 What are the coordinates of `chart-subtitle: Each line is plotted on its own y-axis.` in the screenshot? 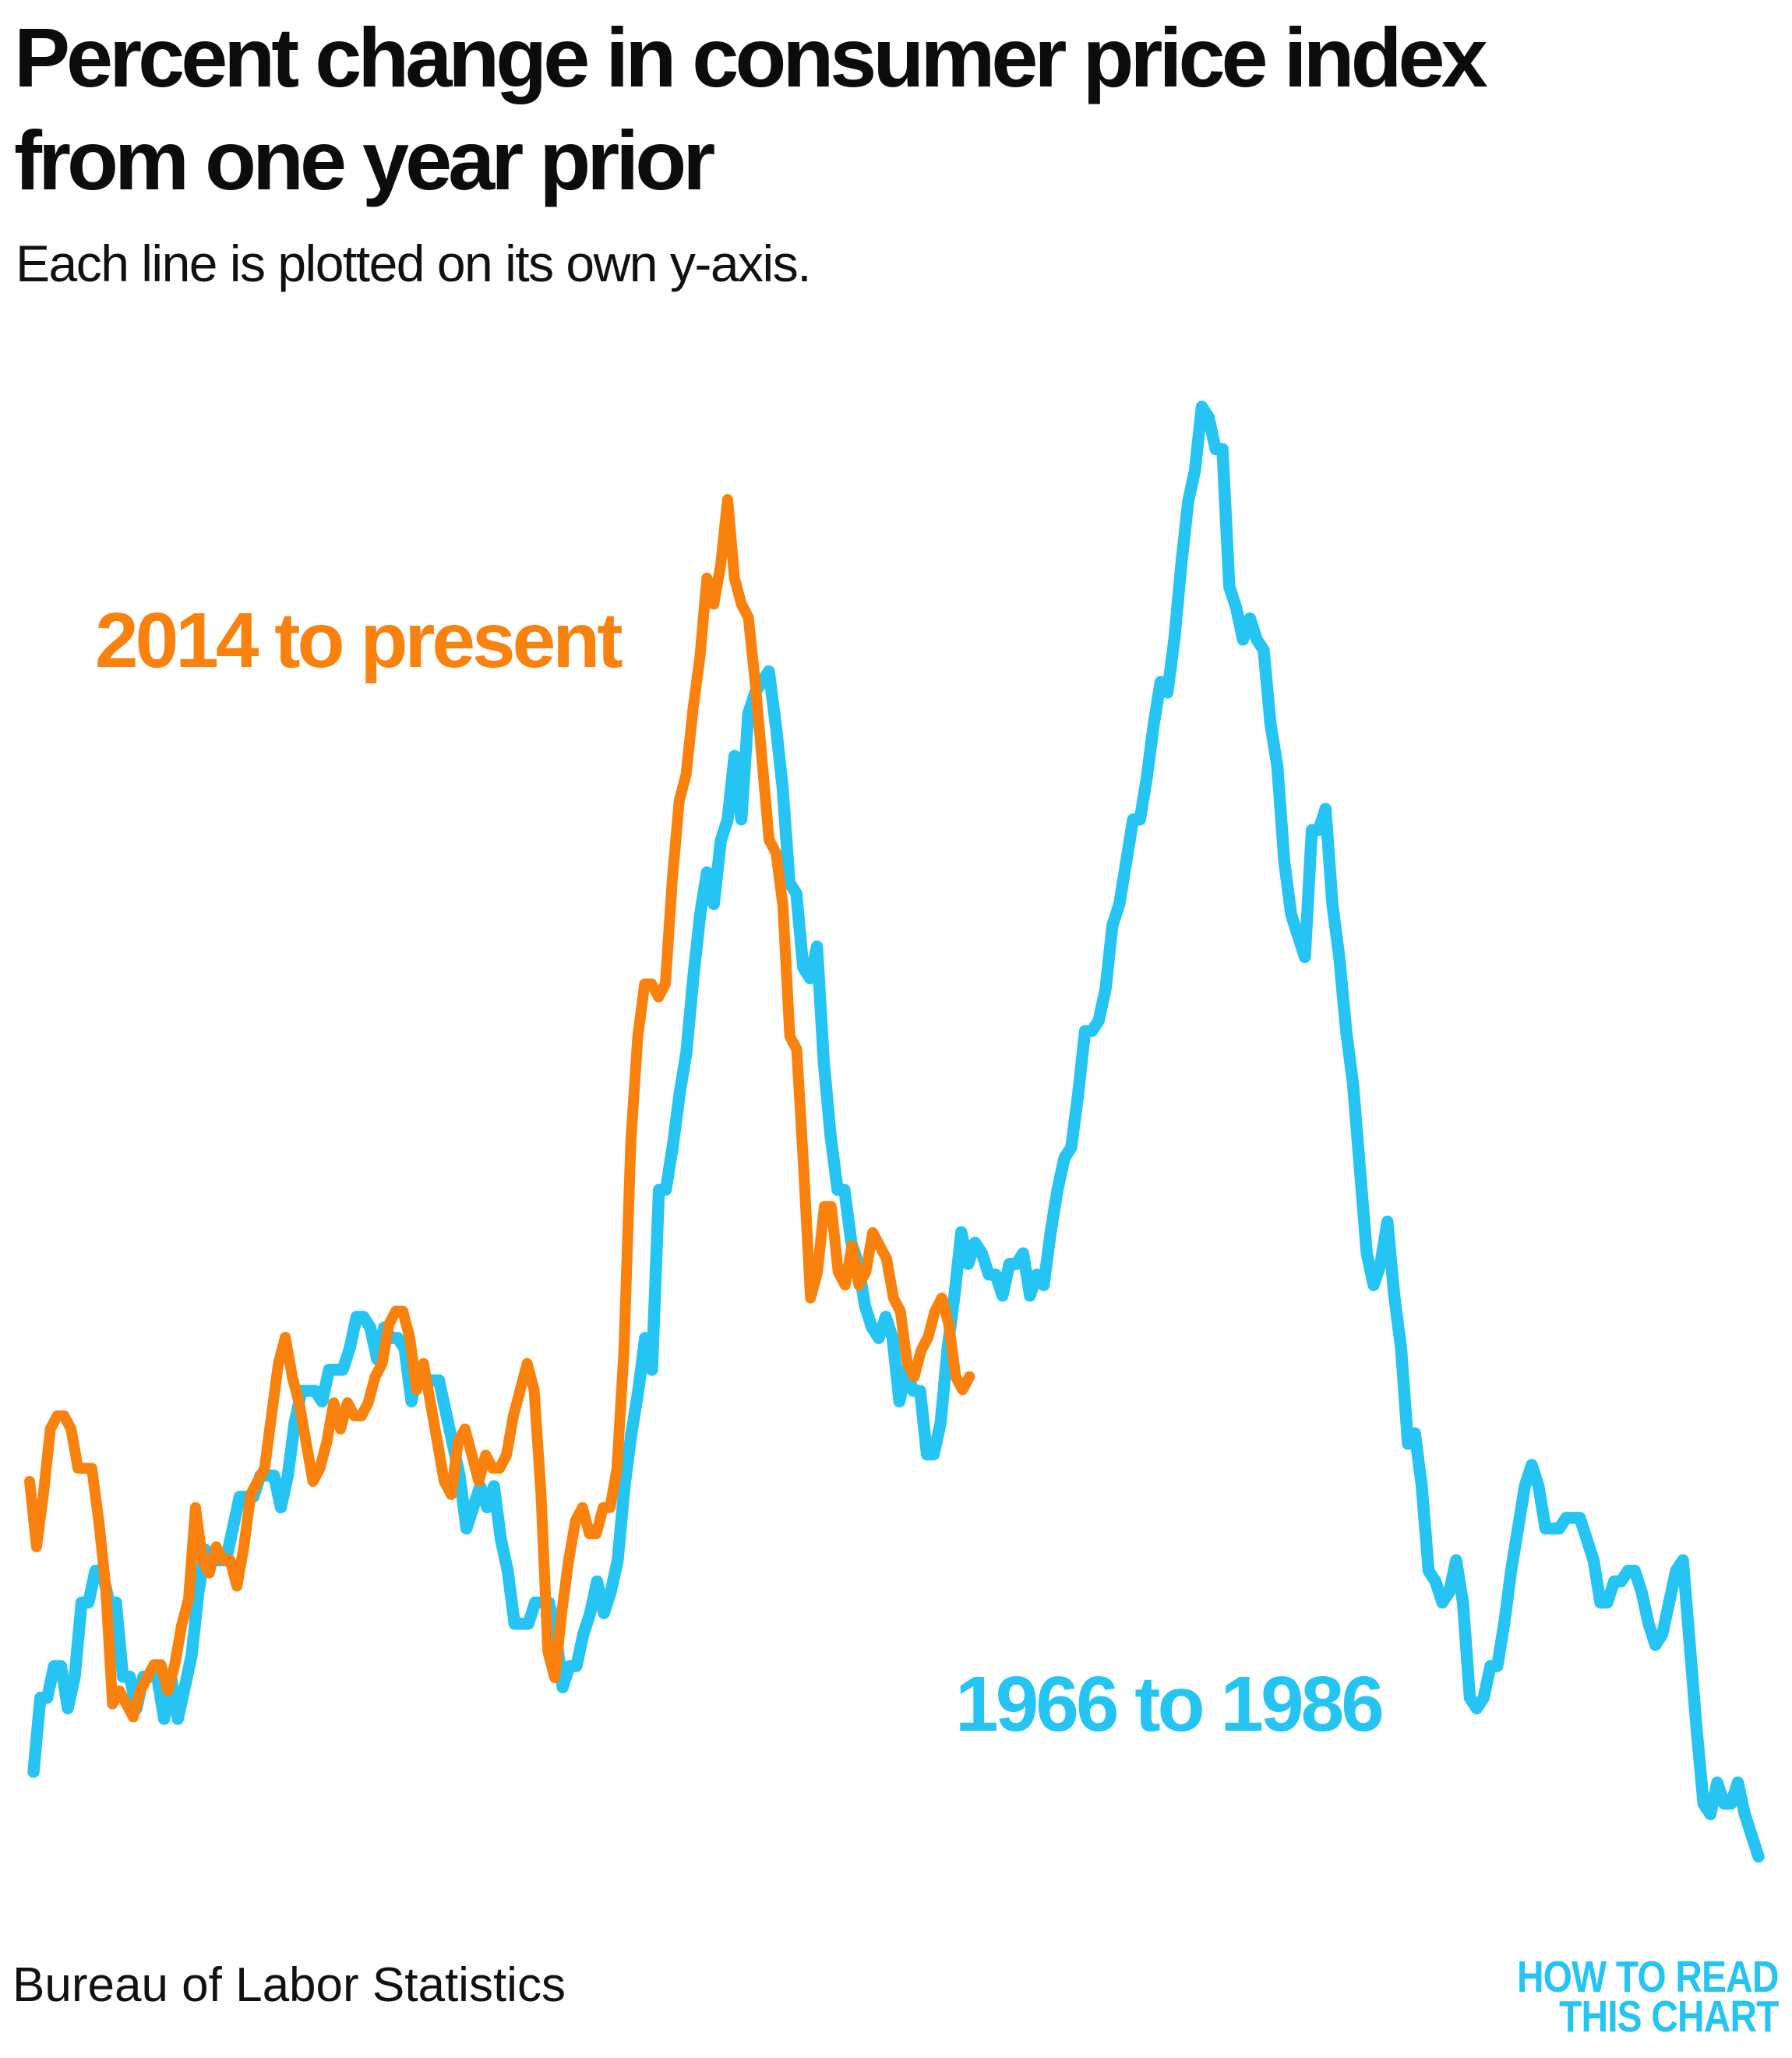 It's located at (414, 263).